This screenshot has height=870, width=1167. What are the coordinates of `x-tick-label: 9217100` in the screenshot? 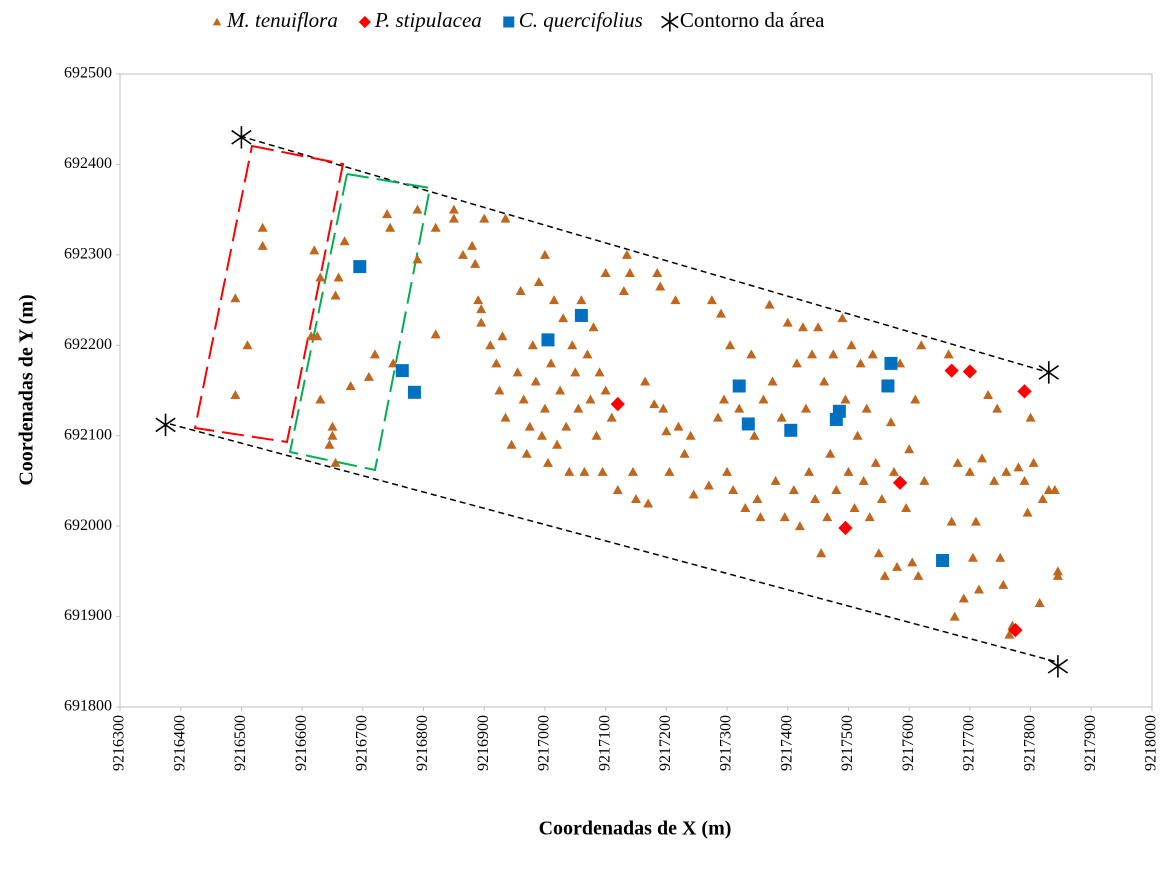 It's located at (604, 743).